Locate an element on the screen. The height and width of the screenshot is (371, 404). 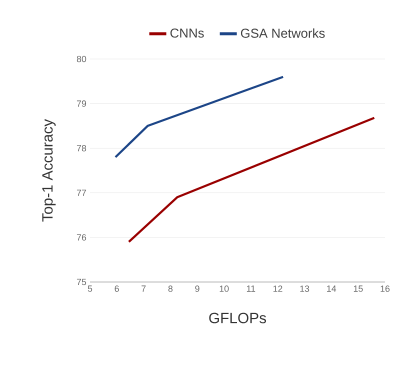
x-tick-label: 11 is located at coordinates (251, 289).